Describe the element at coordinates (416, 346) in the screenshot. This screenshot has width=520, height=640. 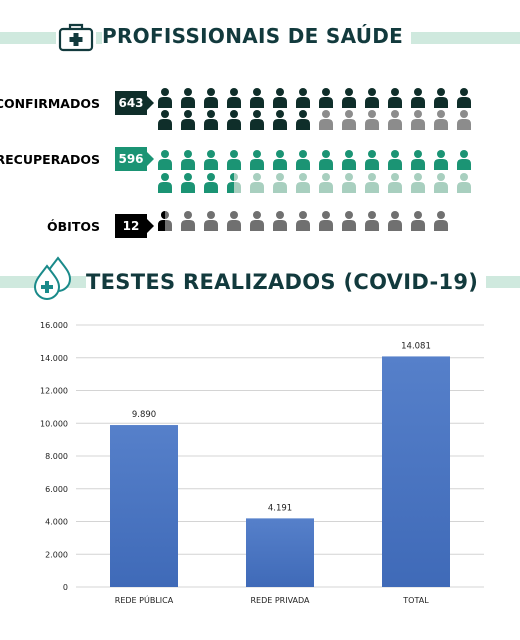
I see `bar-value-label: 14.081` at that location.